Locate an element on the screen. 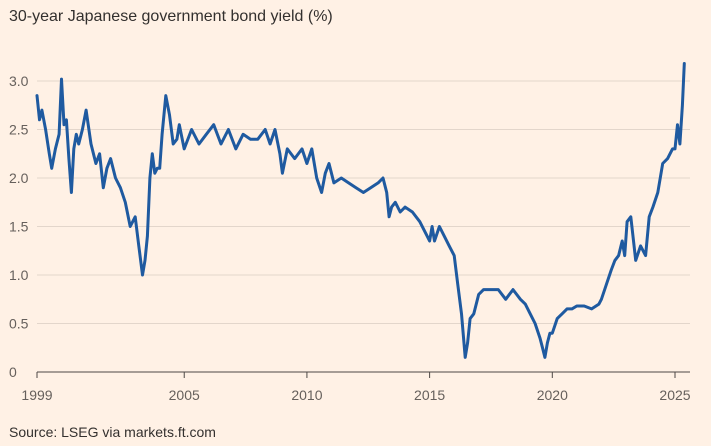  y-tick-label-0: 0 is located at coordinates (13, 372).